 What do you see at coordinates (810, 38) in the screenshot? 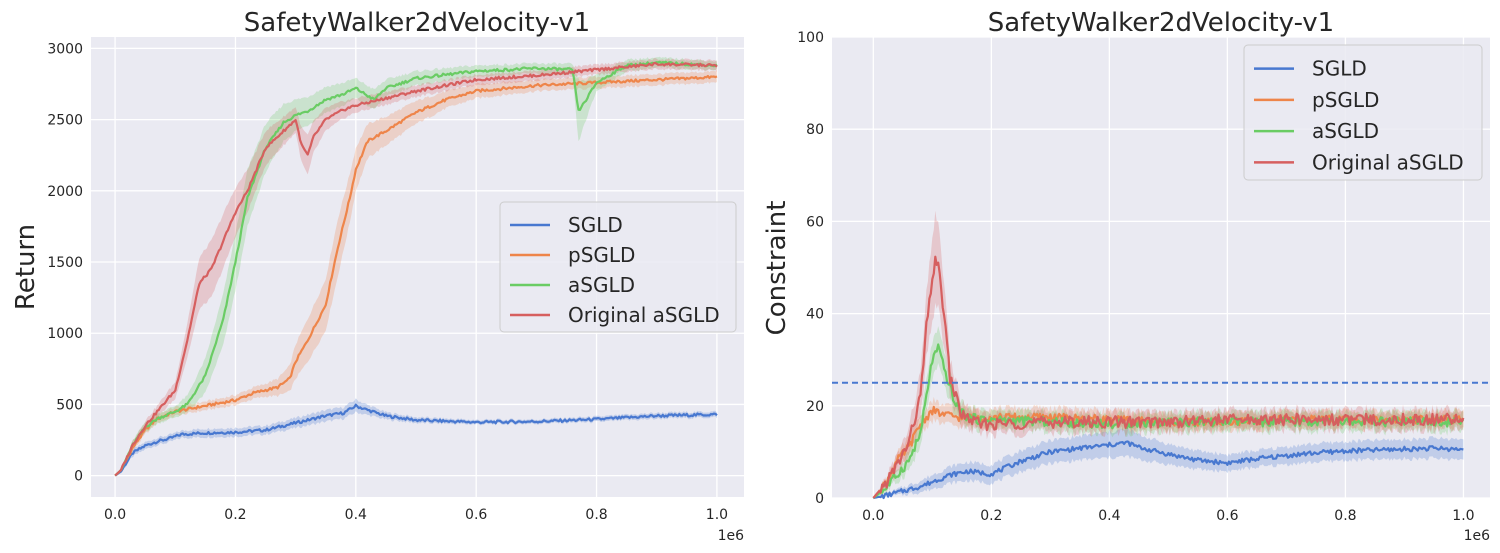
I see `y-tick-label: 100` at bounding box center [810, 38].